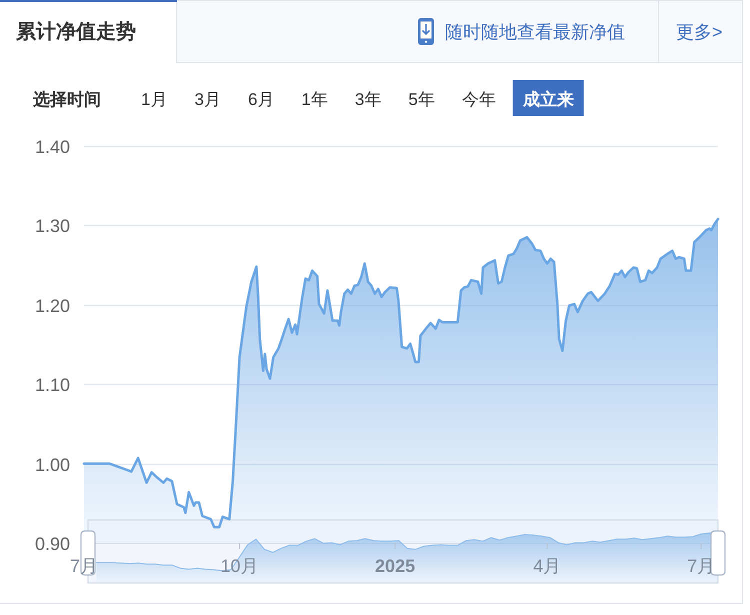  I want to click on y-tick-label: 1.40, so click(52, 147).